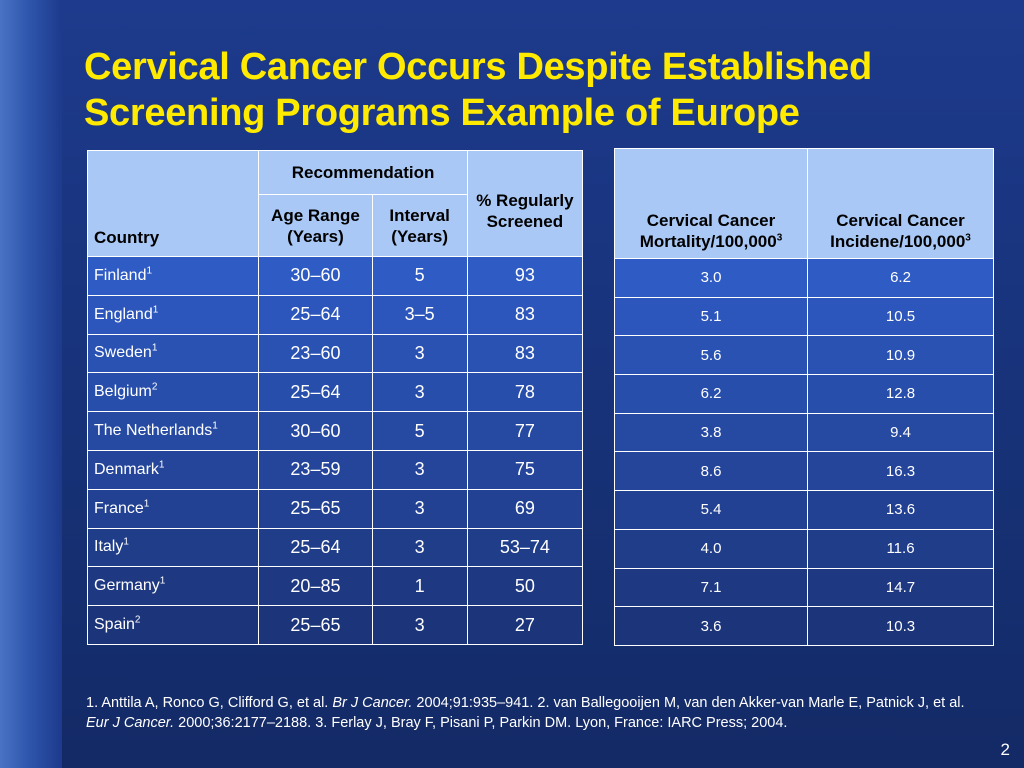 This screenshot has height=768, width=1024. I want to click on country-cell: Denmark1, so click(173, 469).